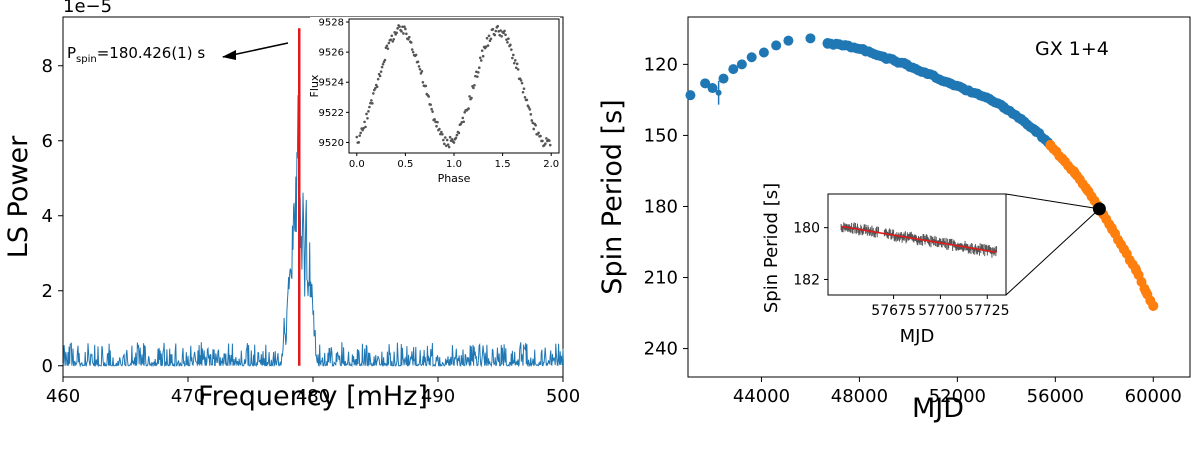 Image resolution: width=1200 pixels, height=449 pixels. Describe the element at coordinates (987, 311) in the screenshot. I see `mjd-inset-x-tick-label: 57725` at that location.